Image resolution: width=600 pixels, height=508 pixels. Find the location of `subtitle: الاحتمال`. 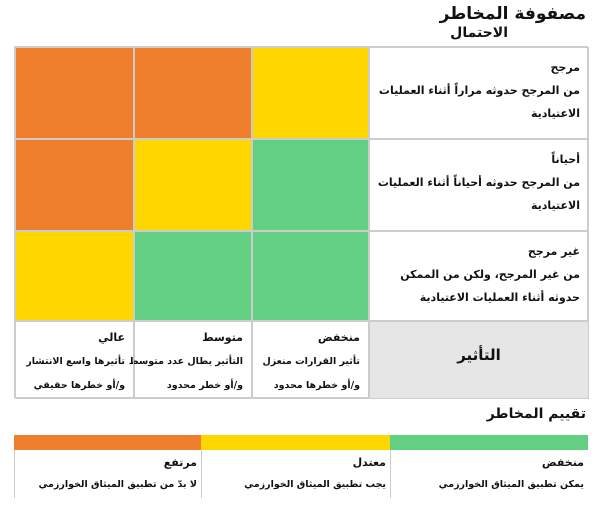

subtitle: الاحتمال is located at coordinates (479, 33).